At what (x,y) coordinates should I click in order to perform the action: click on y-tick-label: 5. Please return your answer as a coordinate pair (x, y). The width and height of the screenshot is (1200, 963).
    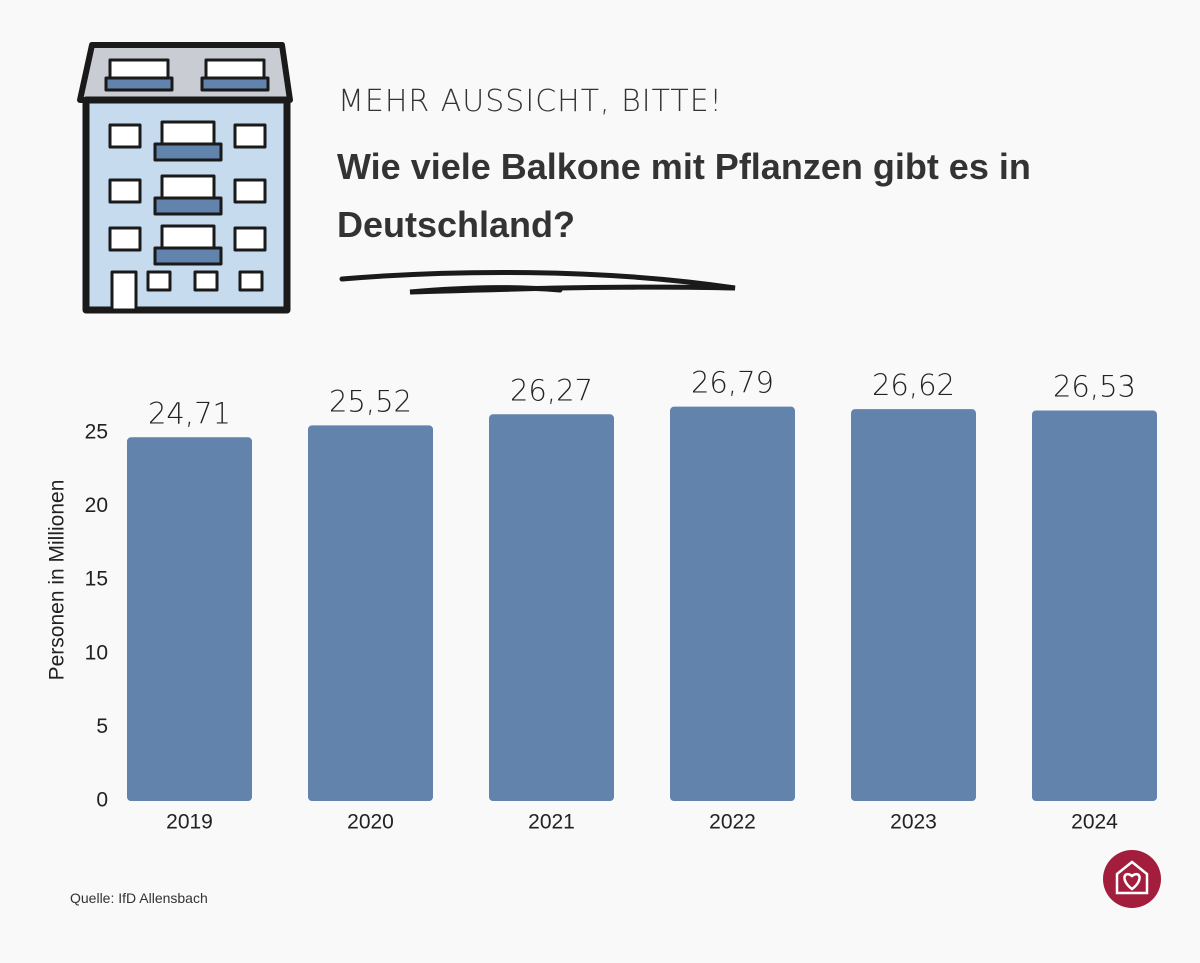
    Looking at the image, I should click on (102, 726).